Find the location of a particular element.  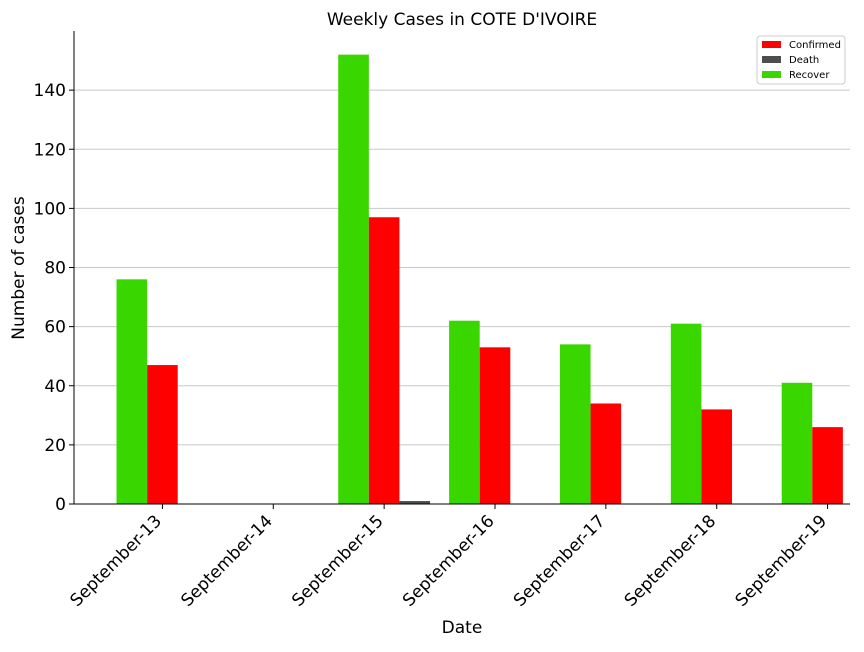

legend-label-death: Death is located at coordinates (804, 60).